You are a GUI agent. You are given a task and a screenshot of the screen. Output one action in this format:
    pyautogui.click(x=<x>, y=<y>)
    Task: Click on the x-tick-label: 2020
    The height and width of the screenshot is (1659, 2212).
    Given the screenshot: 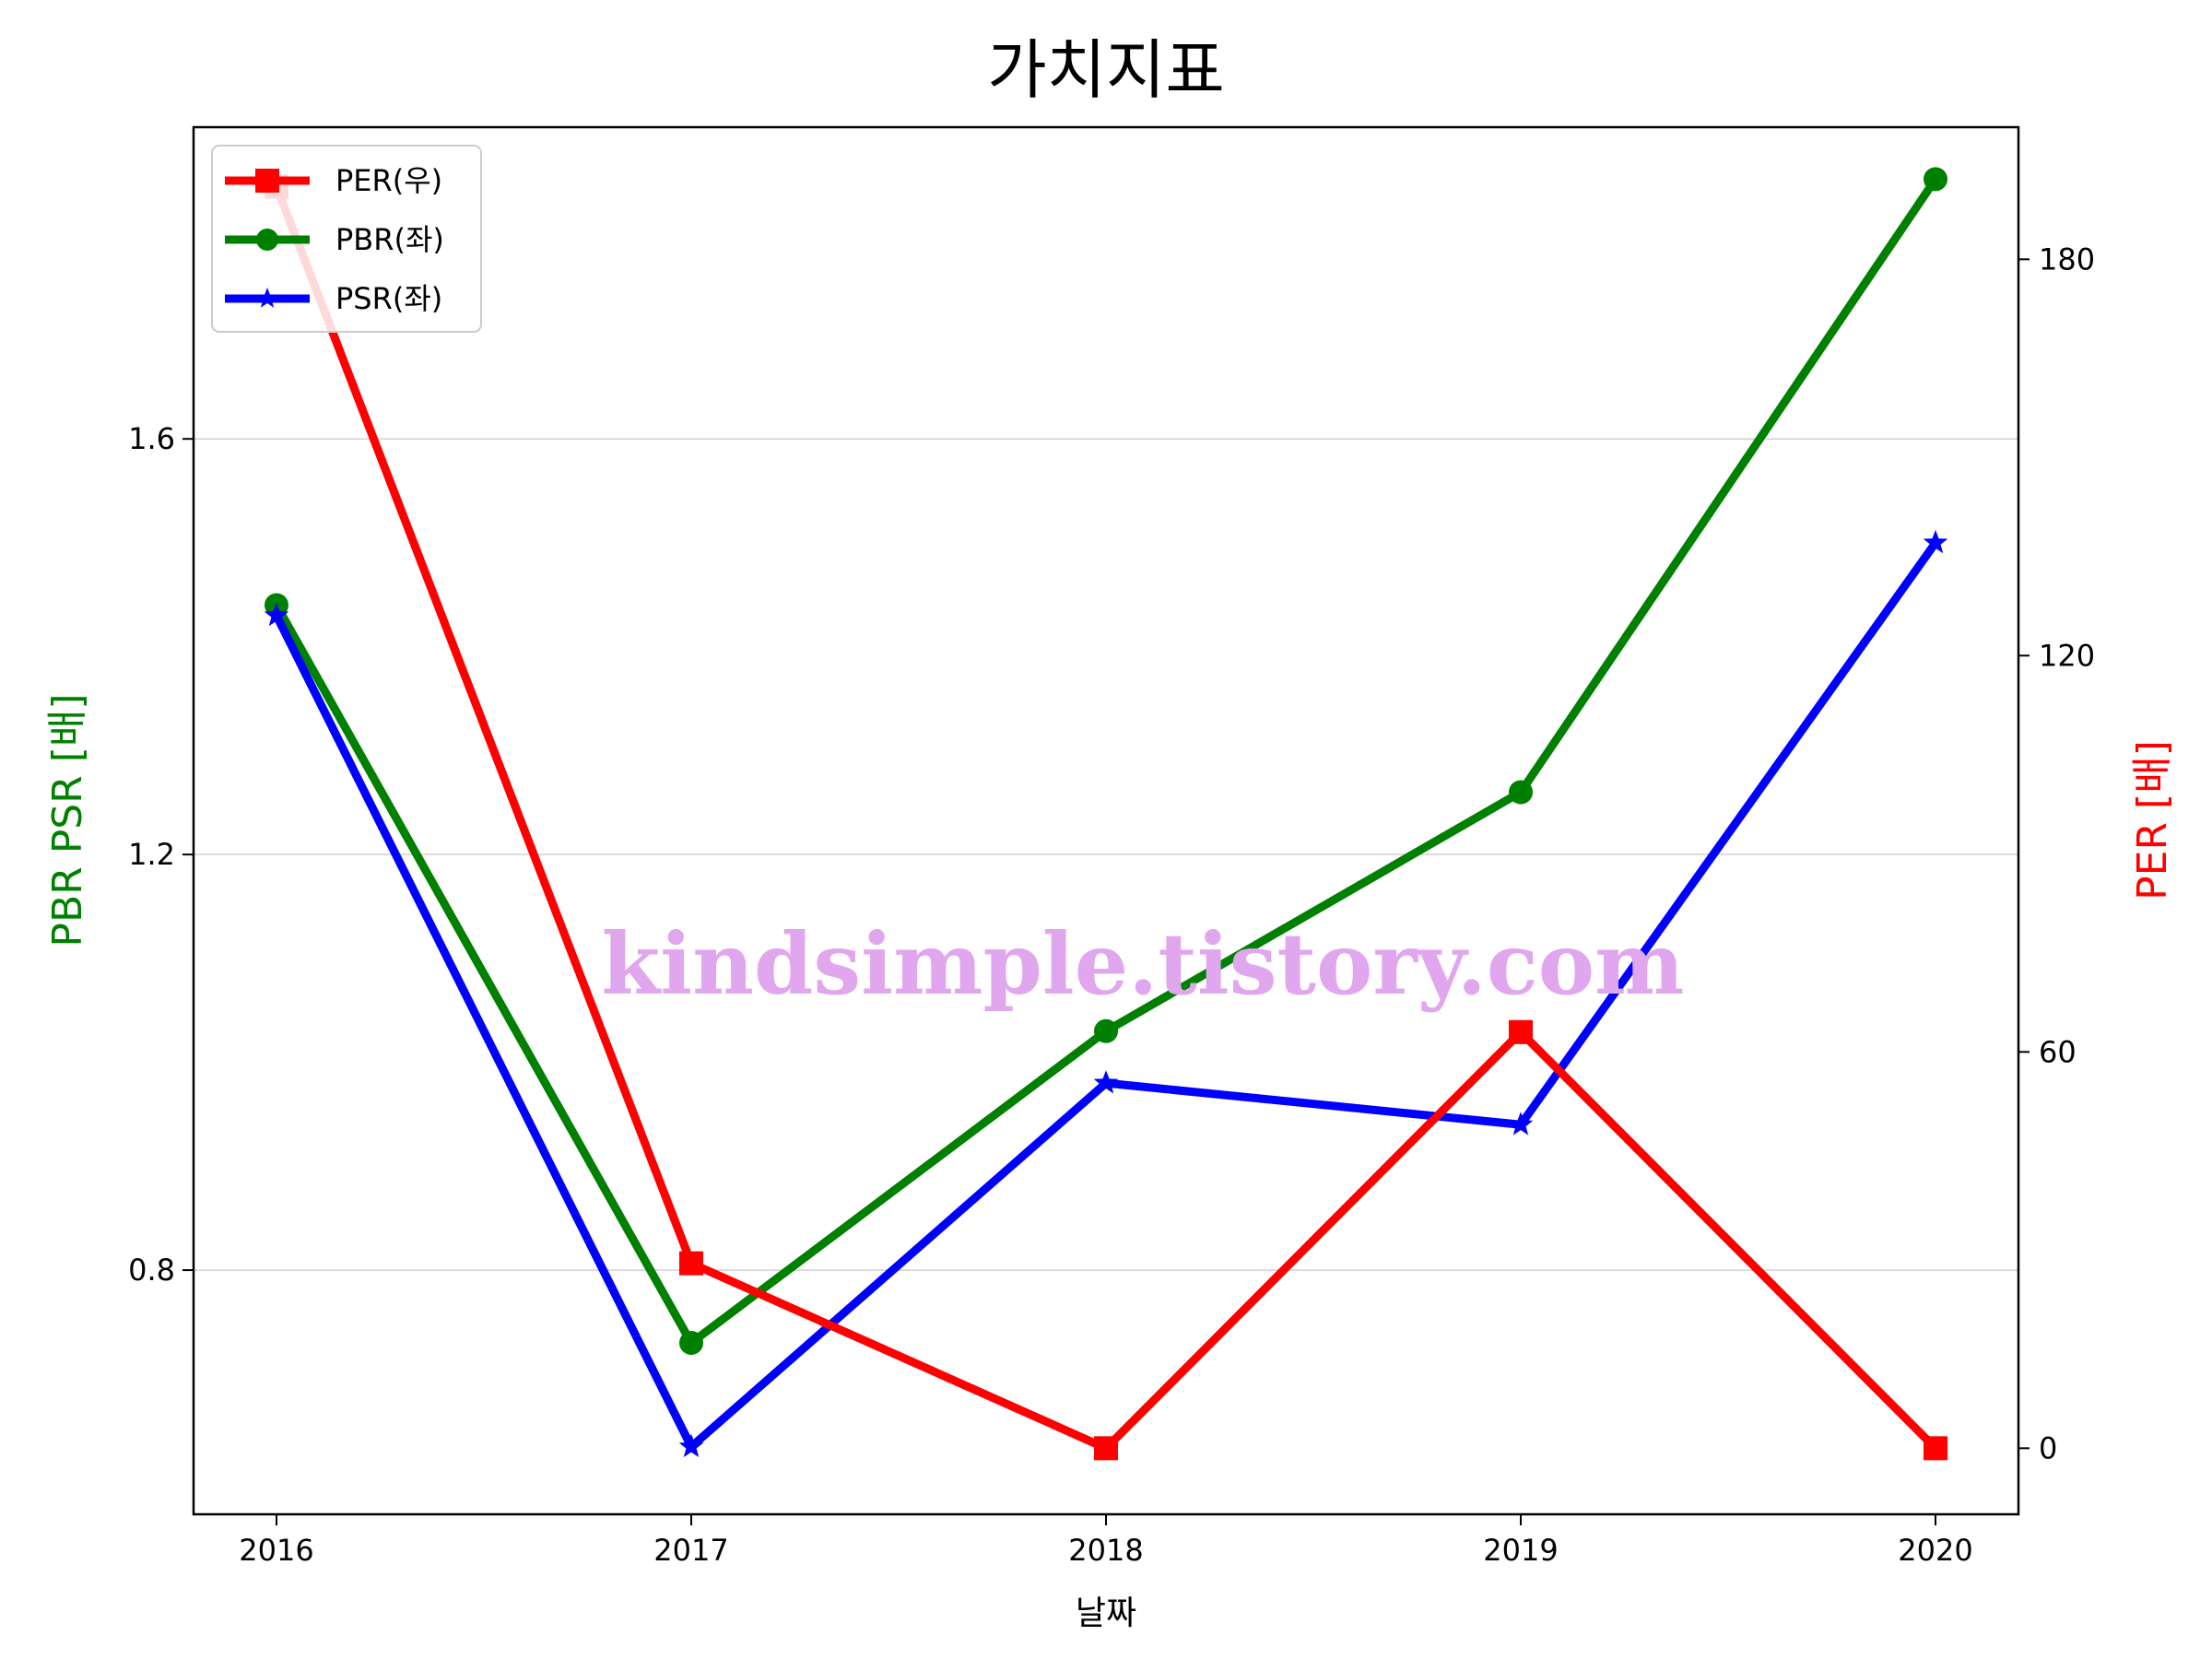 What is the action you would take?
    pyautogui.click(x=1935, y=1550)
    